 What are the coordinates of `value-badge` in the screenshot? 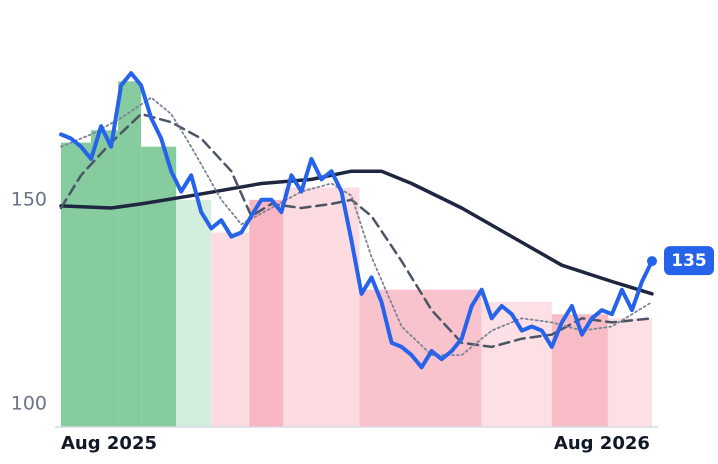 It's located at (689, 261).